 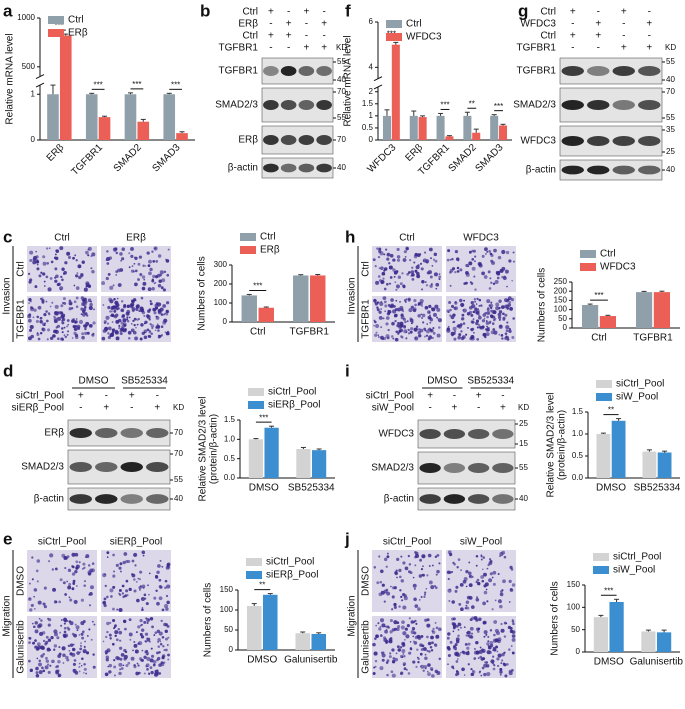 I want to click on y-tick-label: 100, so click(x=574, y=606).